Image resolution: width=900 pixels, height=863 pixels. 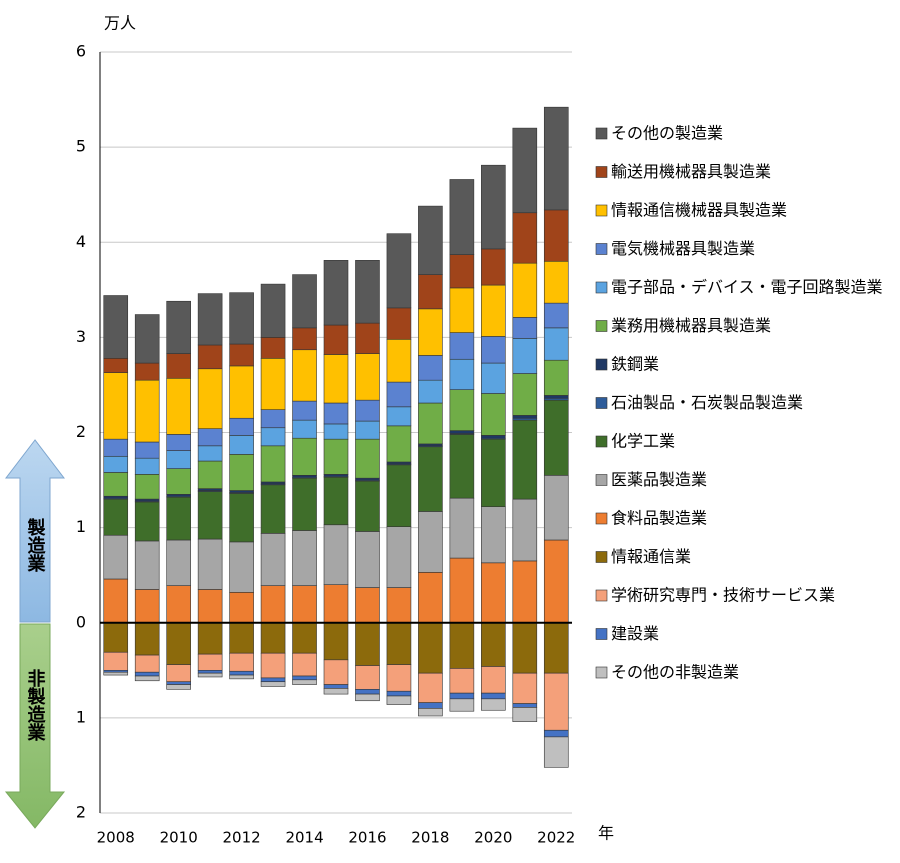 What do you see at coordinates (81, 431) in the screenshot?
I see `y-tick-label: 2` at bounding box center [81, 431].